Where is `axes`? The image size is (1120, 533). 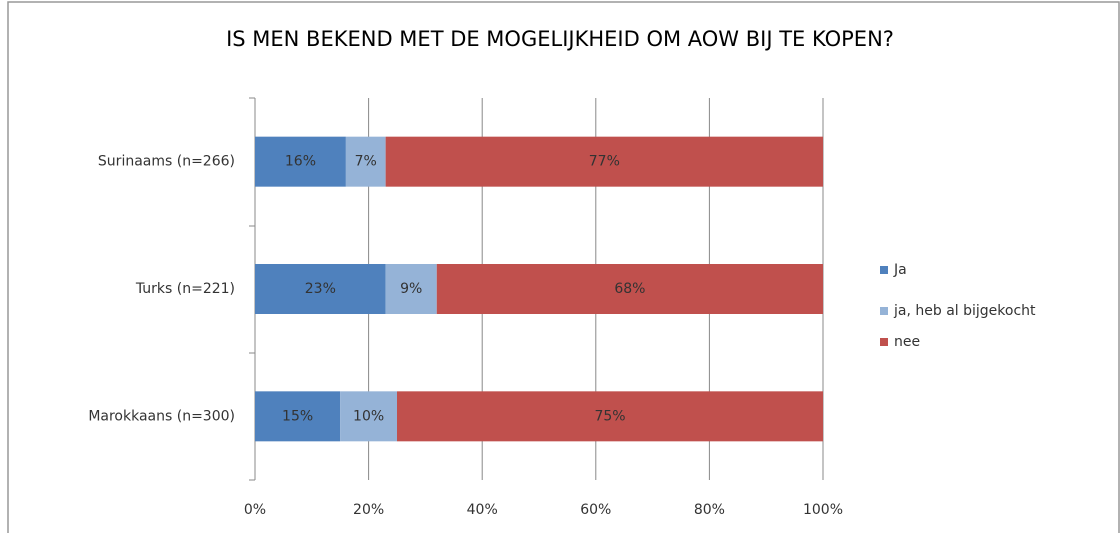 axes is located at coordinates (252, 289).